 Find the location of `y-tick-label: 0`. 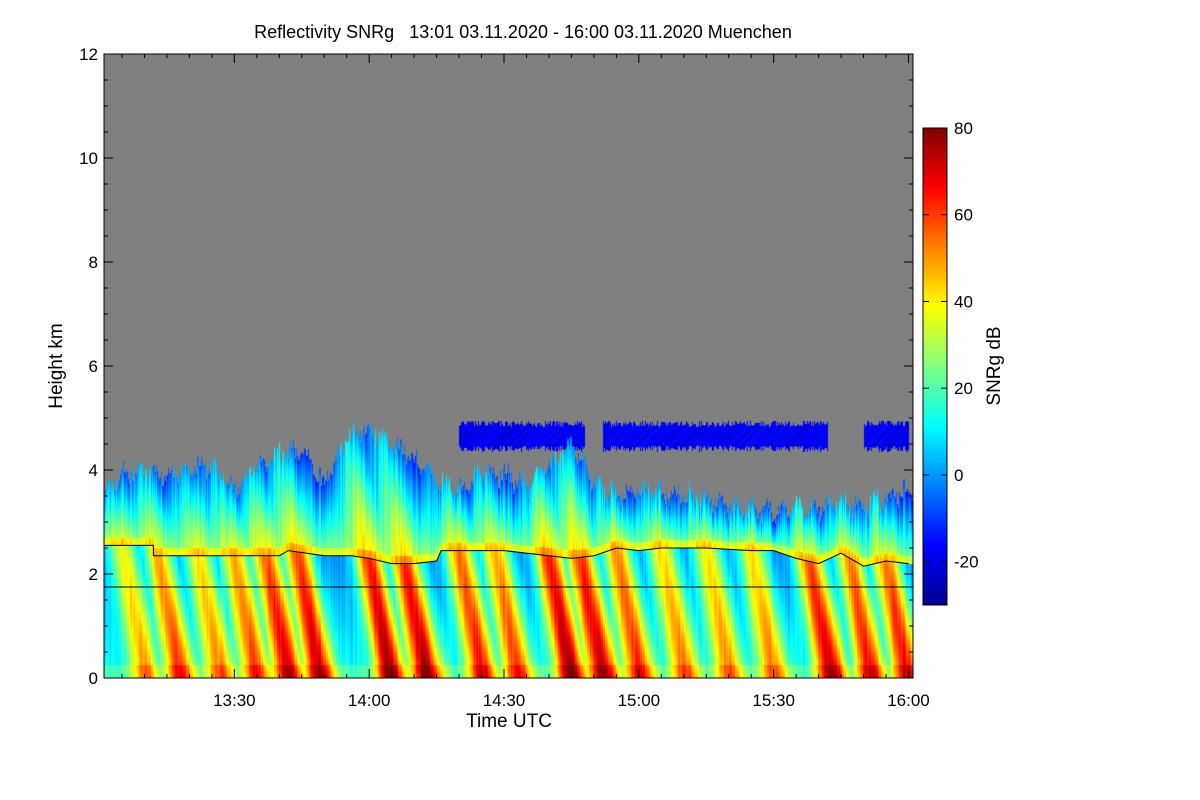

y-tick-label: 0 is located at coordinates (93, 678).